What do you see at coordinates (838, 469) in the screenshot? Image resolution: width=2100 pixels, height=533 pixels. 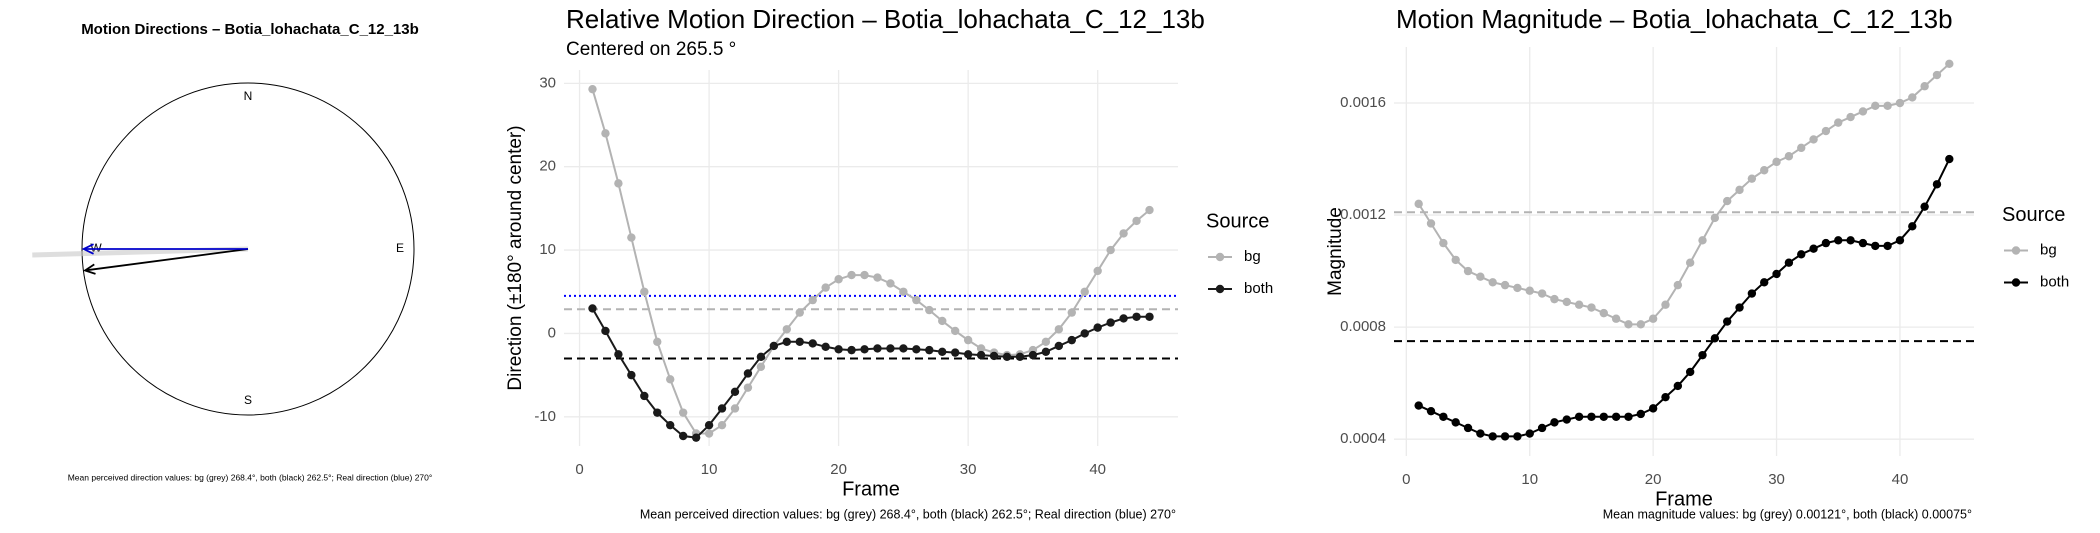 I see `x-tick-label: 20` at bounding box center [838, 469].